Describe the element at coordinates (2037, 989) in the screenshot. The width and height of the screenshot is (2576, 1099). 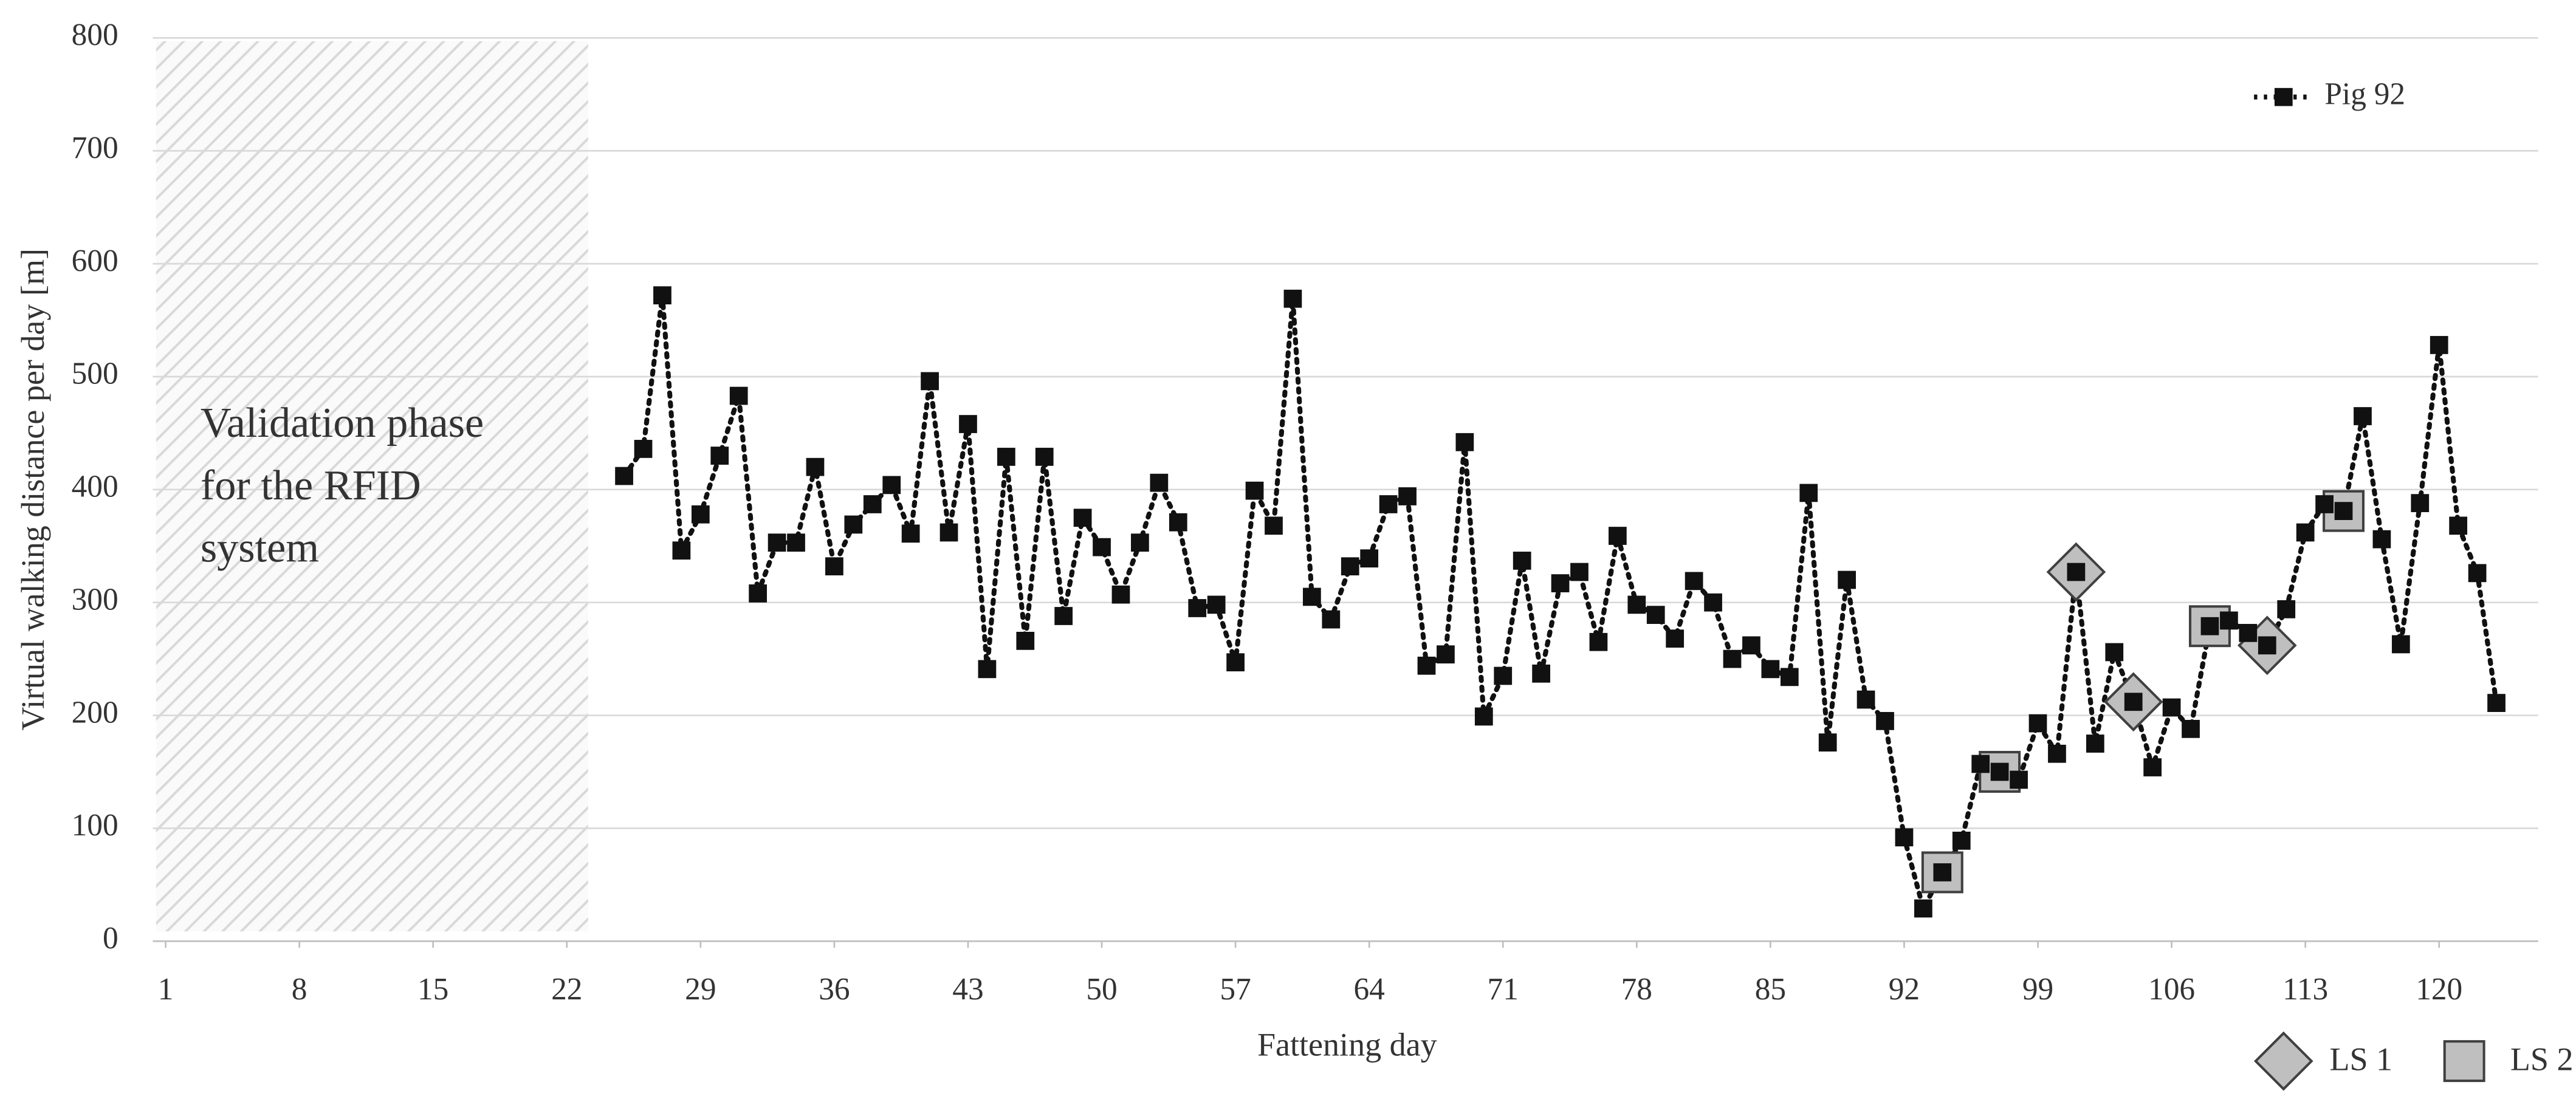
I see `x-tick-label: 99` at that location.